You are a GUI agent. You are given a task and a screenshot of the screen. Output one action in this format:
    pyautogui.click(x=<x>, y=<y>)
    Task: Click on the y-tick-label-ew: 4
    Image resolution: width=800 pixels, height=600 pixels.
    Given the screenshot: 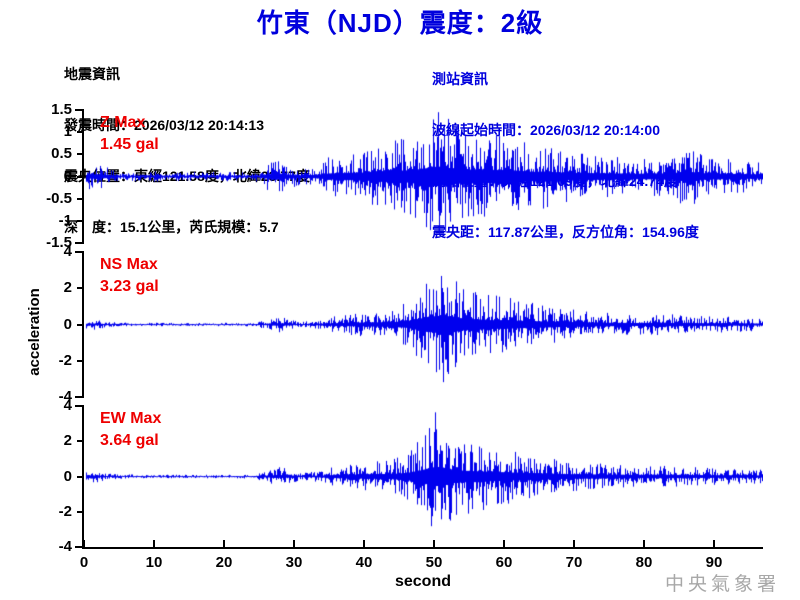 What is the action you would take?
    pyautogui.click(x=67, y=405)
    